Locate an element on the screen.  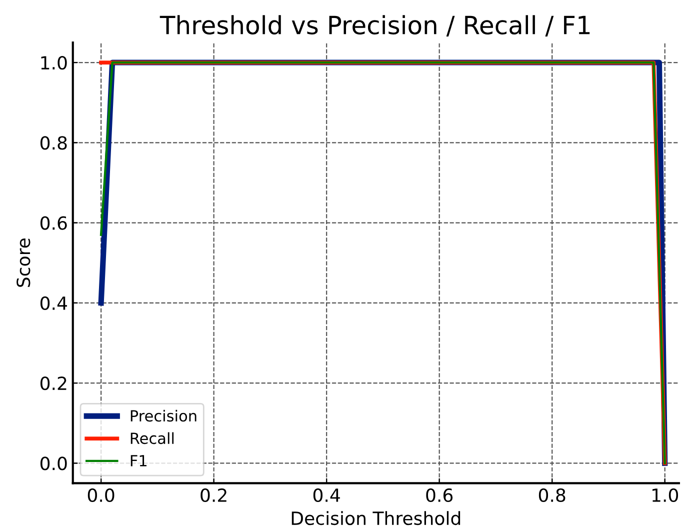
chart-title: Threshold vs Precision / Recall / F1 is located at coordinates (375, 25).